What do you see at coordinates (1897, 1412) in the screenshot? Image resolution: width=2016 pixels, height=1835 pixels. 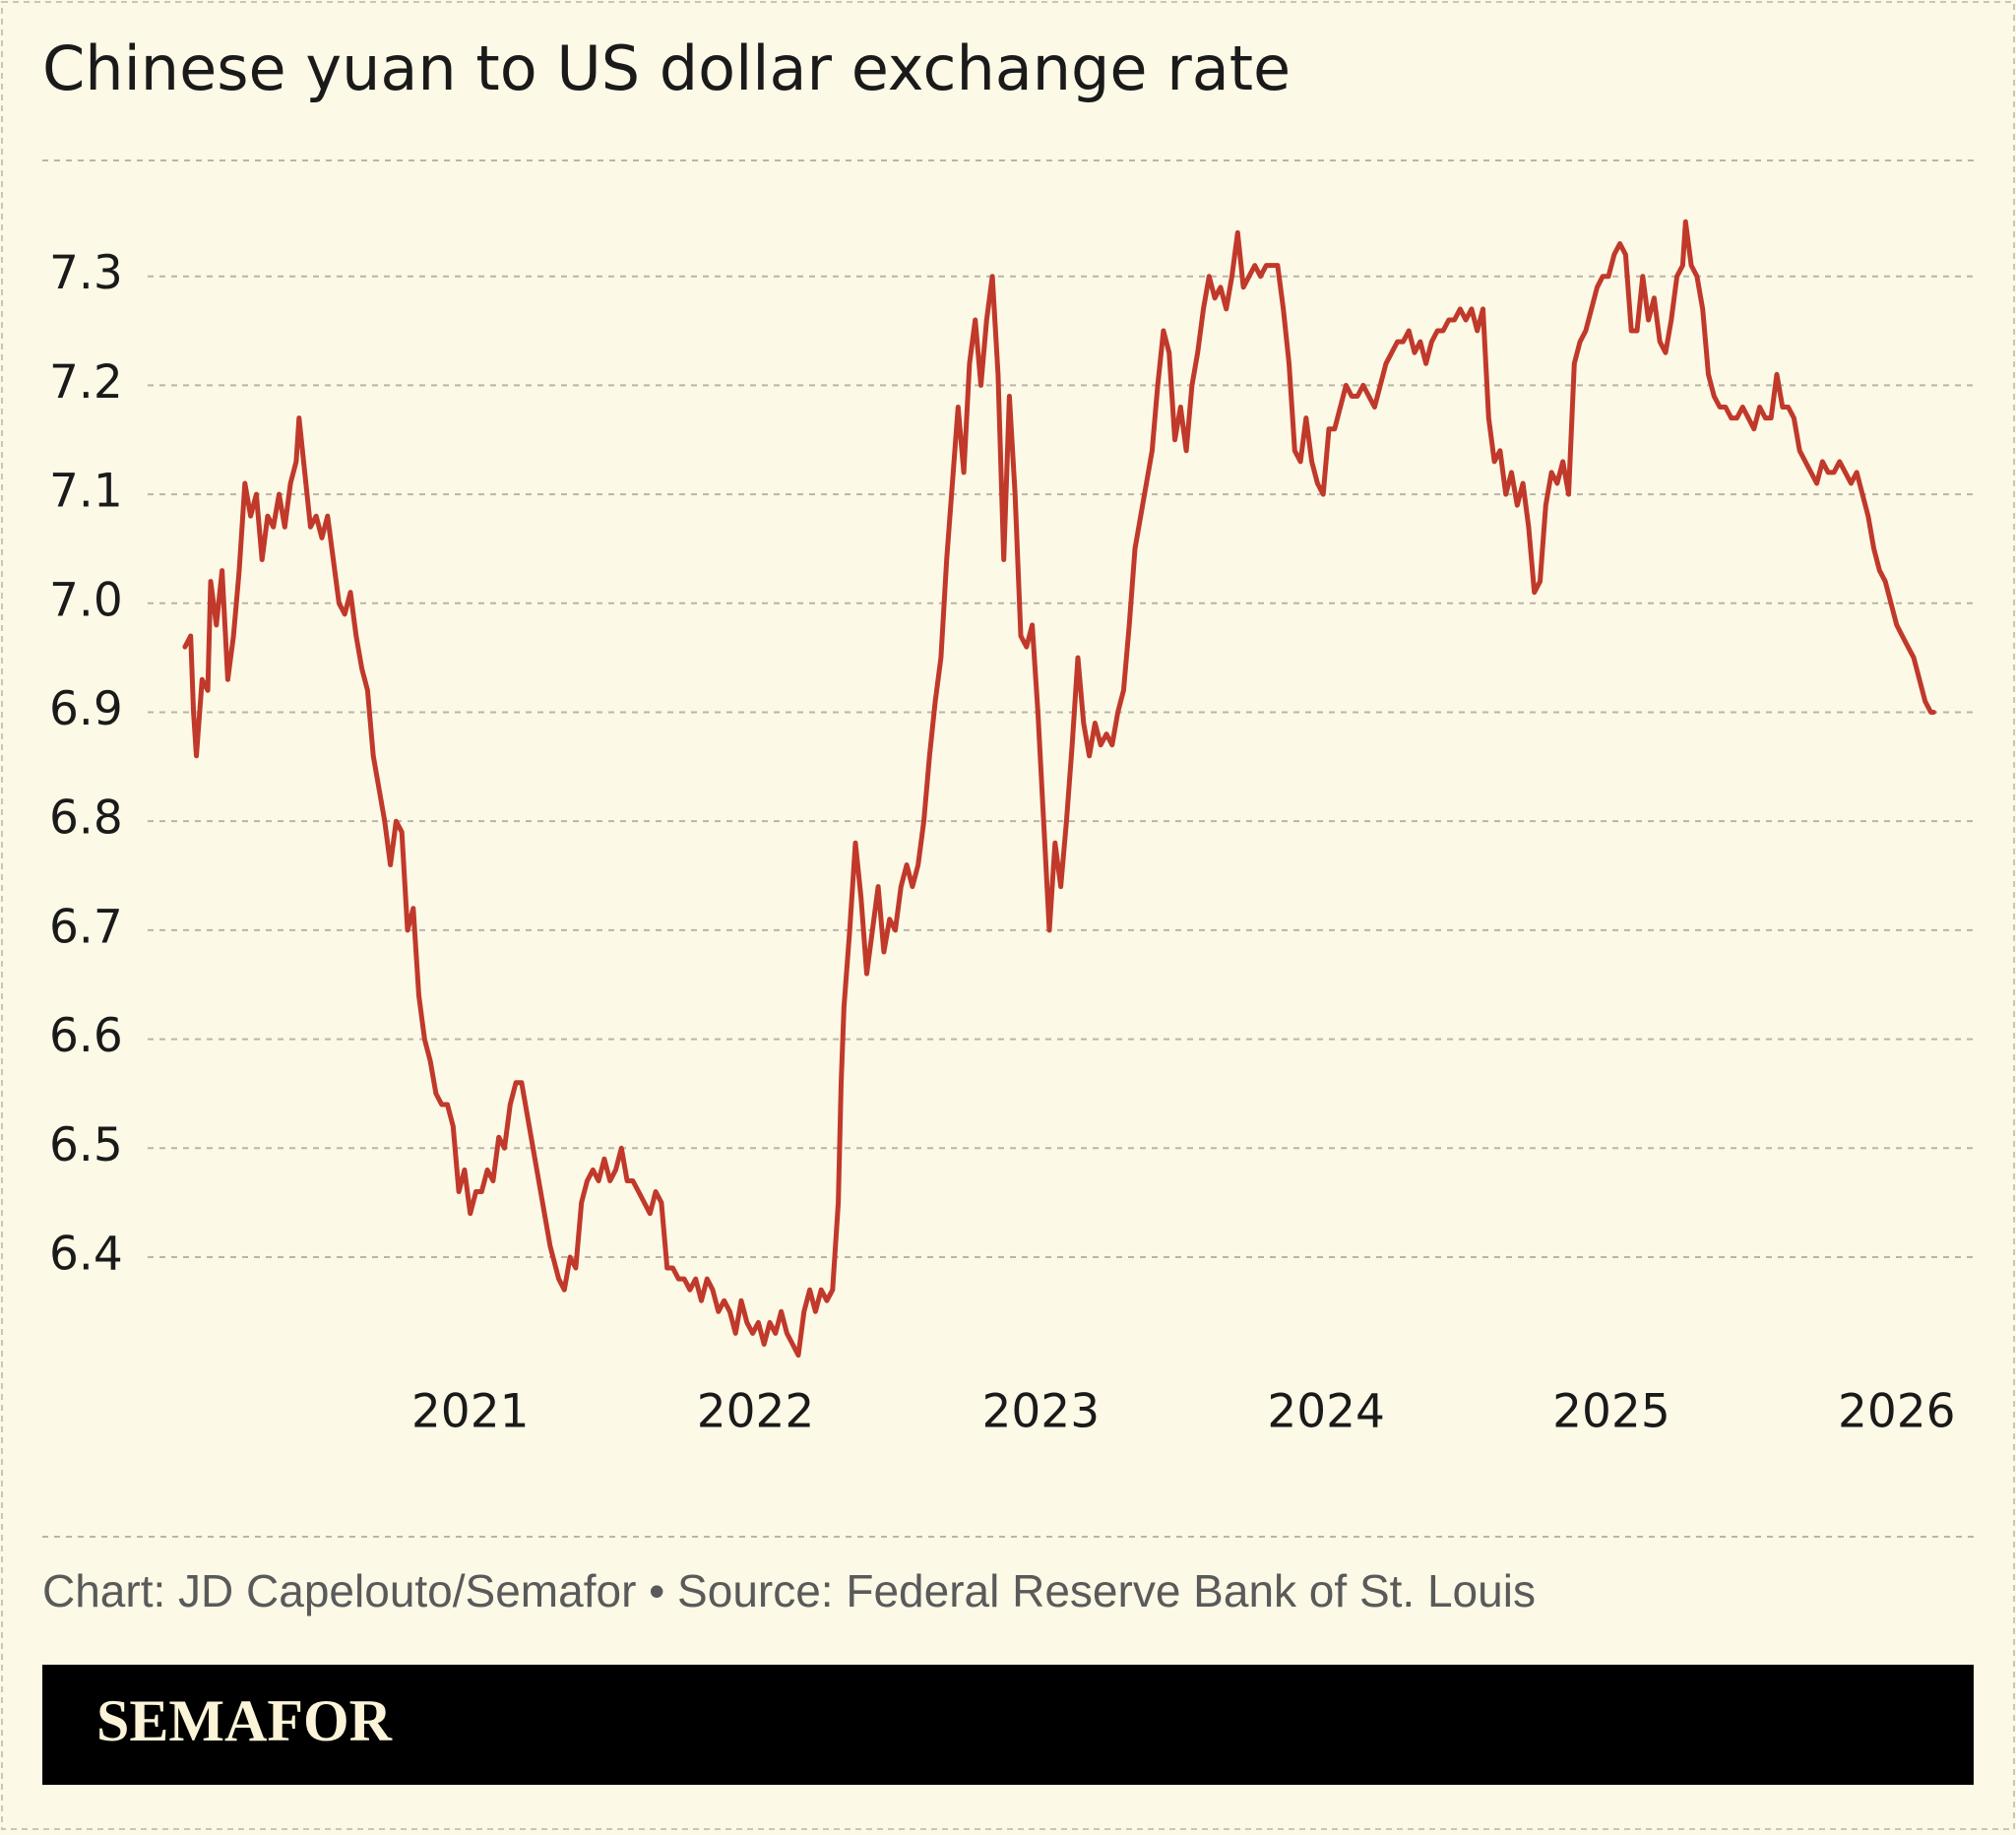 I see `x-tick-label: 2026` at bounding box center [1897, 1412].